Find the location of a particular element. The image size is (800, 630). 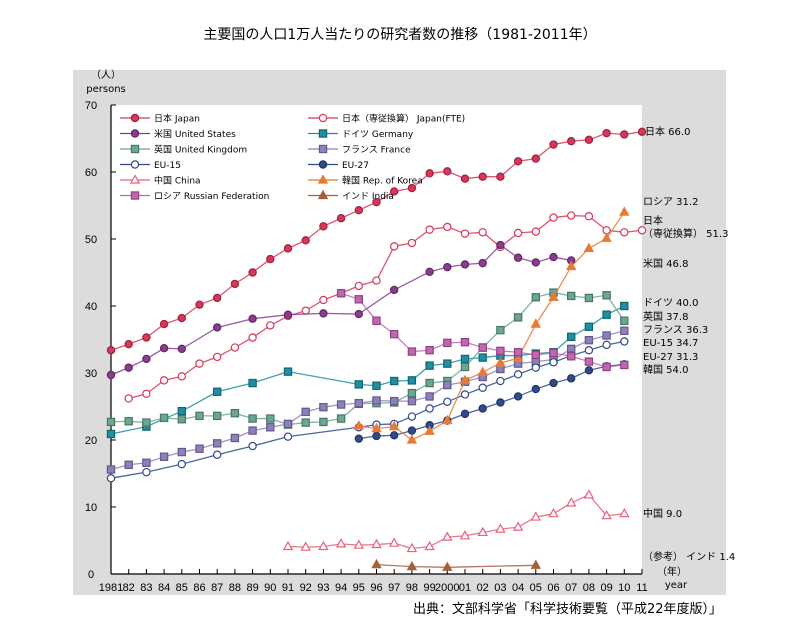

end-label: 米国 46.8 is located at coordinates (665, 263).